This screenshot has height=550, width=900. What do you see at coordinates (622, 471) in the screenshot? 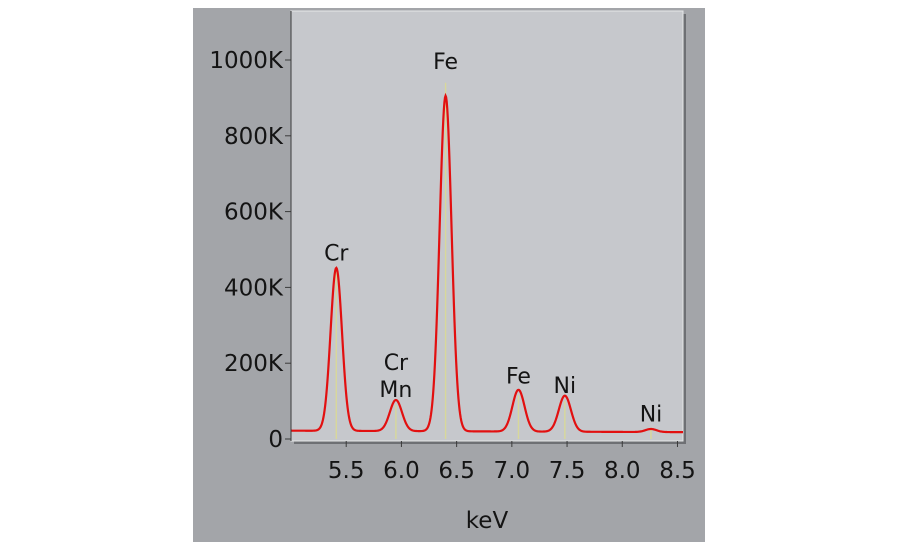
I see `x-tick-label-5: 8.0` at bounding box center [622, 471].